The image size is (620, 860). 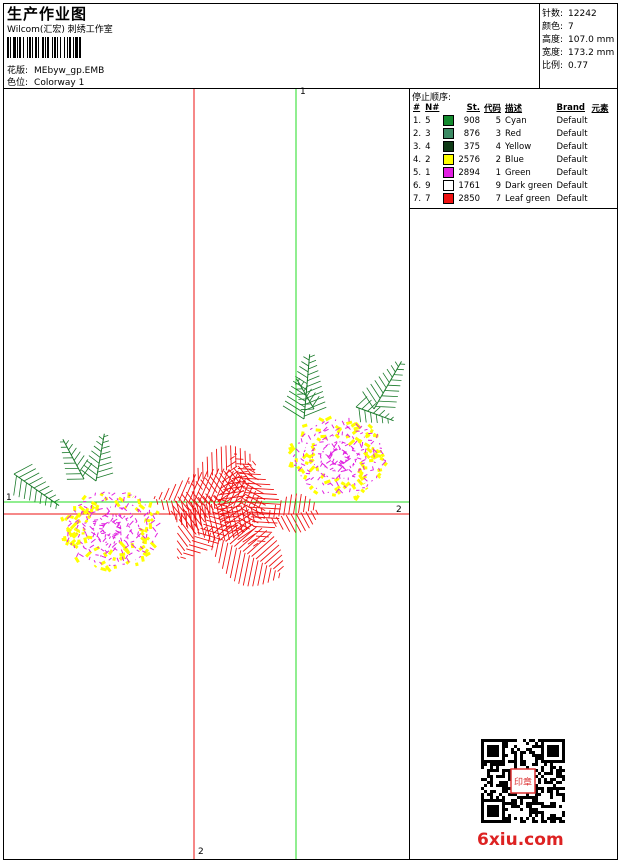 I want to click on info-label: 高度:, so click(x=553, y=40).